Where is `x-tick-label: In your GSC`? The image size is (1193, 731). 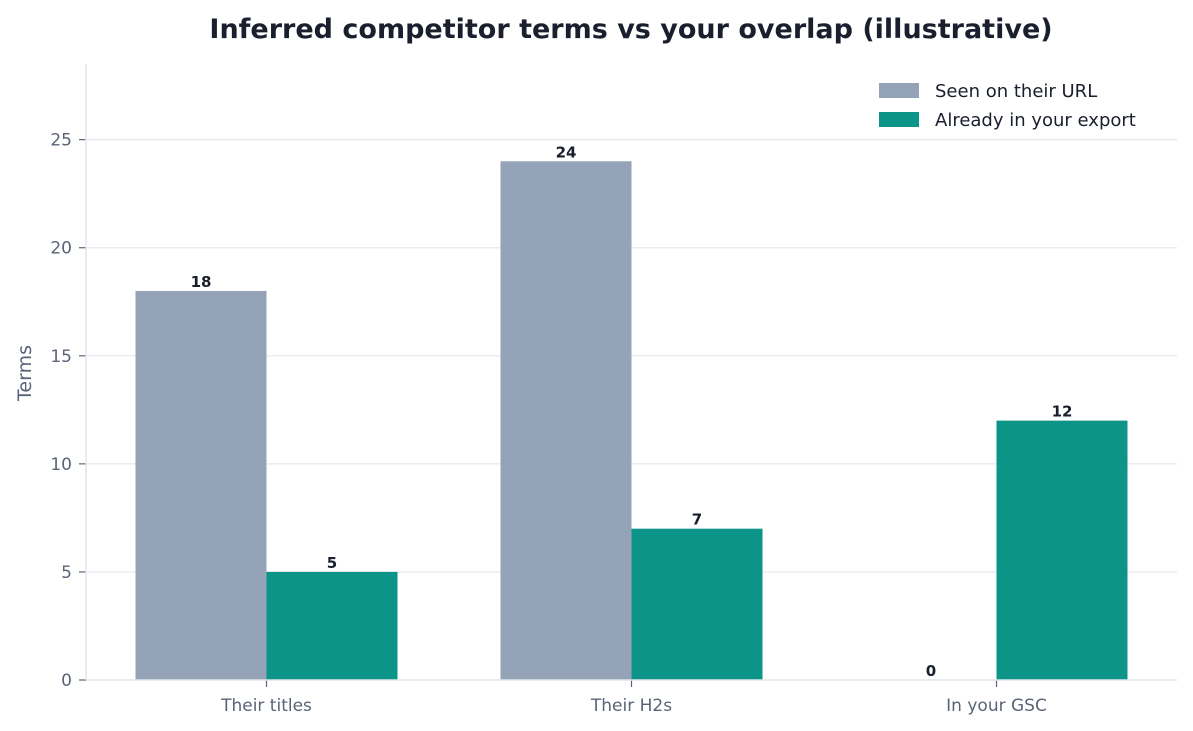
x-tick-label: In your GSC is located at coordinates (996, 706).